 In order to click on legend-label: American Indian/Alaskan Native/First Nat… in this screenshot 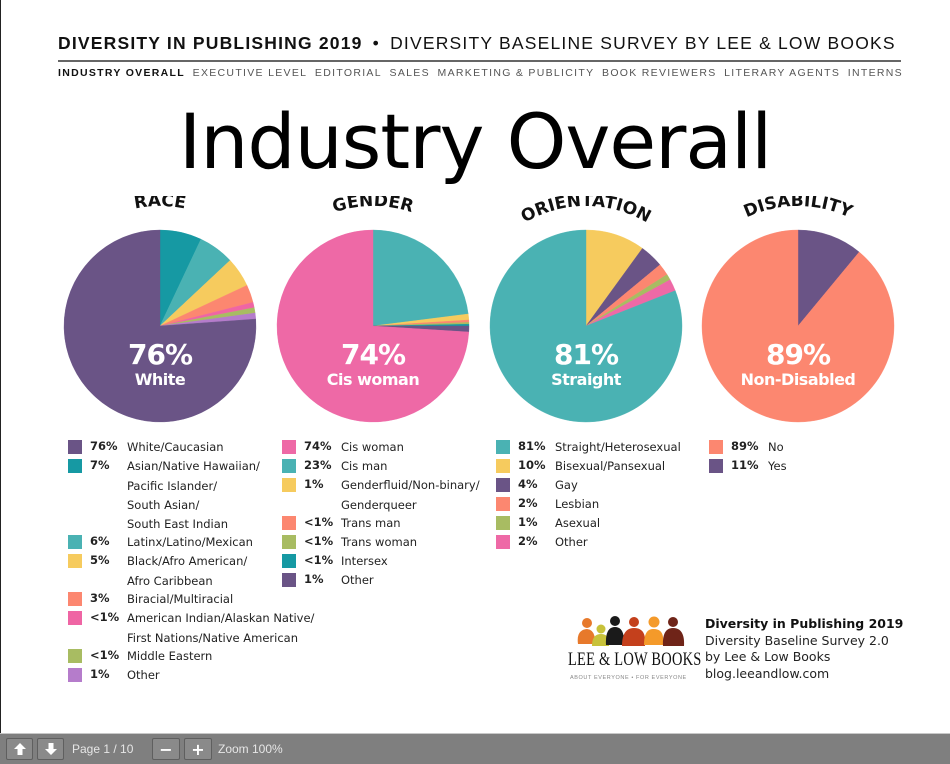, I will do `click(220, 629)`.